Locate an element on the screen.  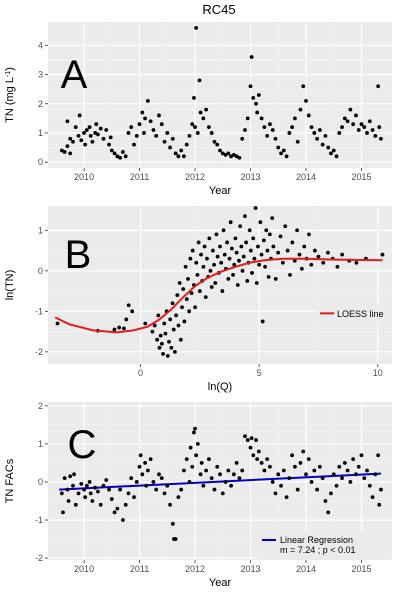
panel-letter: B is located at coordinates (78, 255).